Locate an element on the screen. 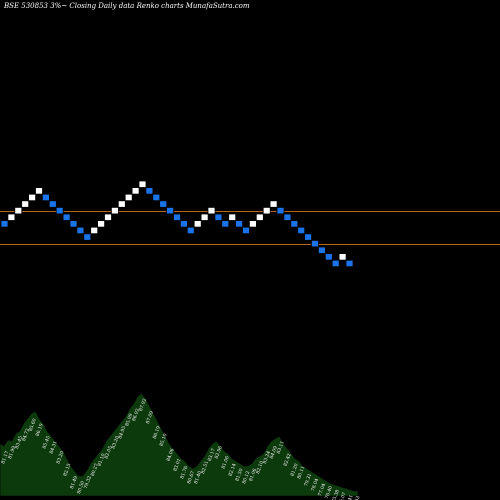  price-label: 85.10 is located at coordinates (164, 440).